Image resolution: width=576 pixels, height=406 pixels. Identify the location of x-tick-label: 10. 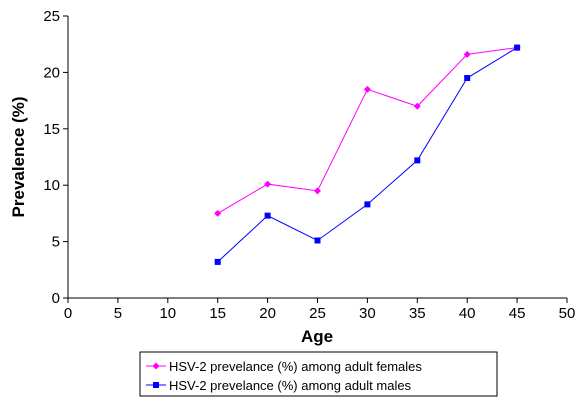
(167, 313).